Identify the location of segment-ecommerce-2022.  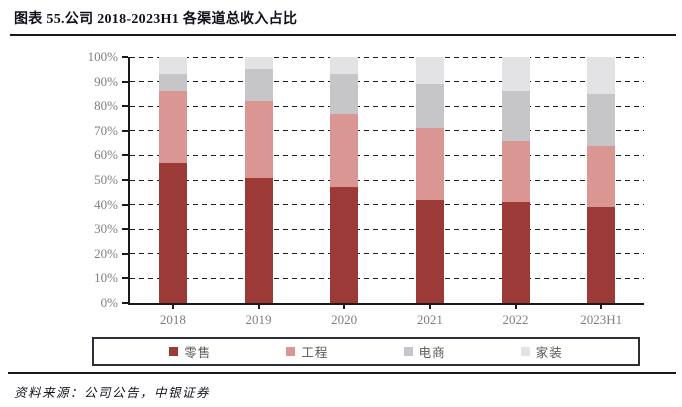
(515, 116).